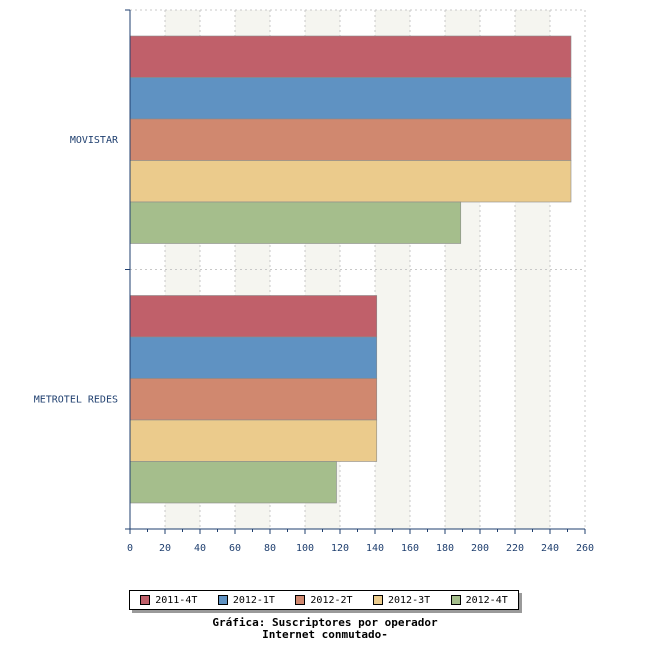 The width and height of the screenshot is (650, 650). Describe the element at coordinates (325, 634) in the screenshot. I see `caption-line-2: Internet conmutado-` at that location.